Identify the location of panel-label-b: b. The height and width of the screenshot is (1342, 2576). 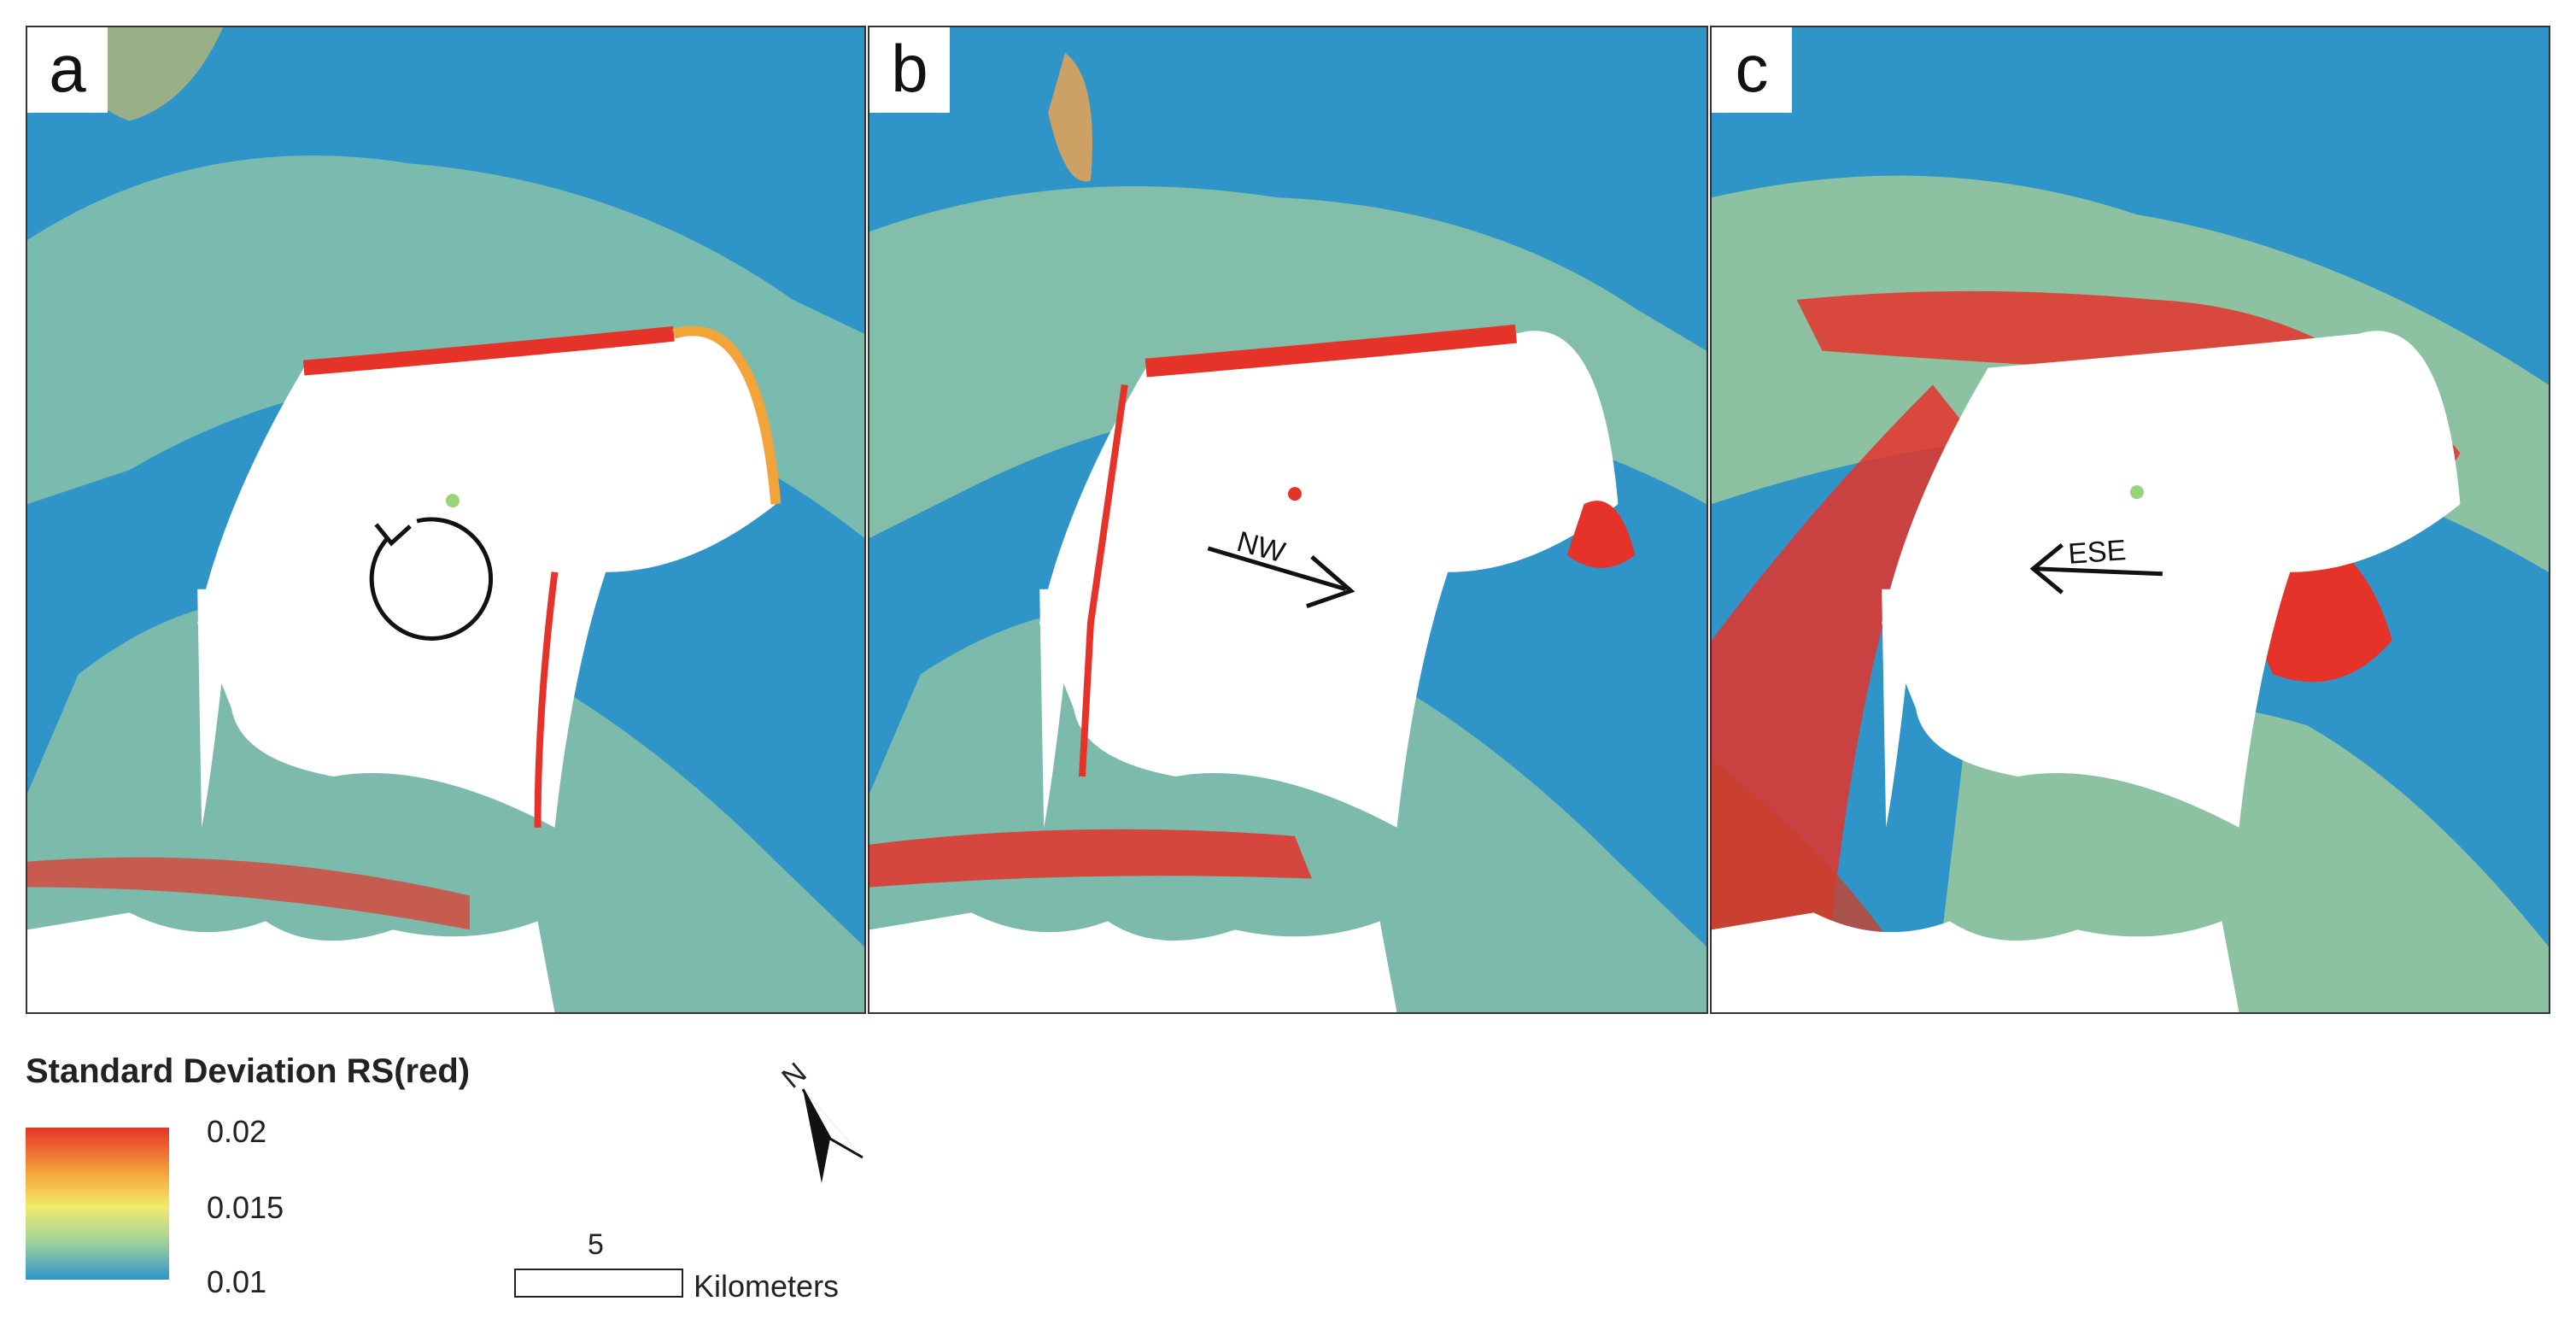
(909, 70).